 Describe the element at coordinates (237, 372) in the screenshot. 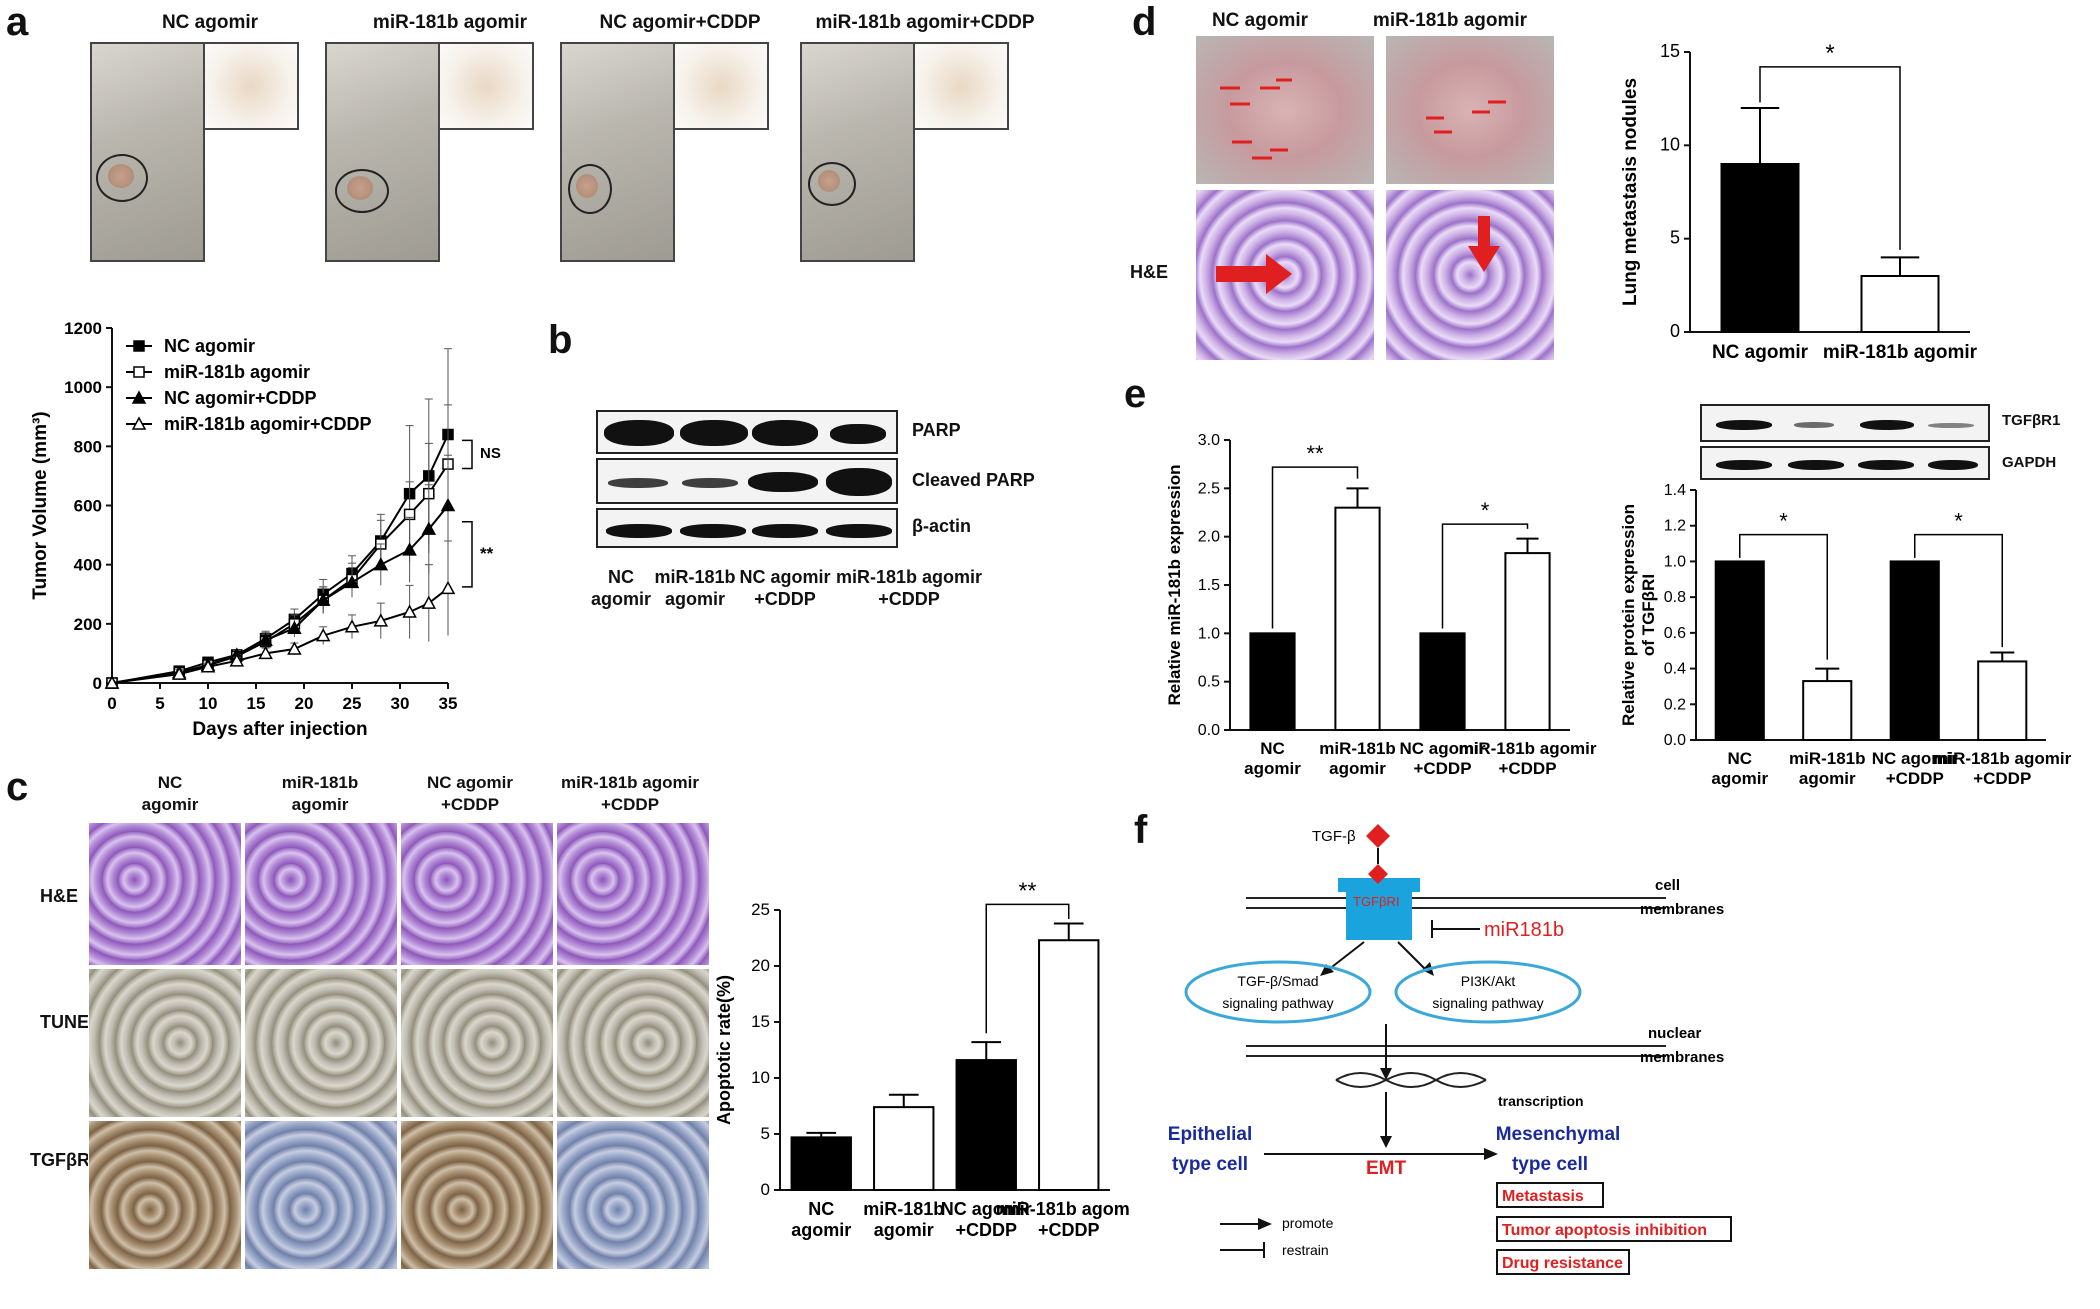

I see `legend-label: miR-181b agomir` at that location.